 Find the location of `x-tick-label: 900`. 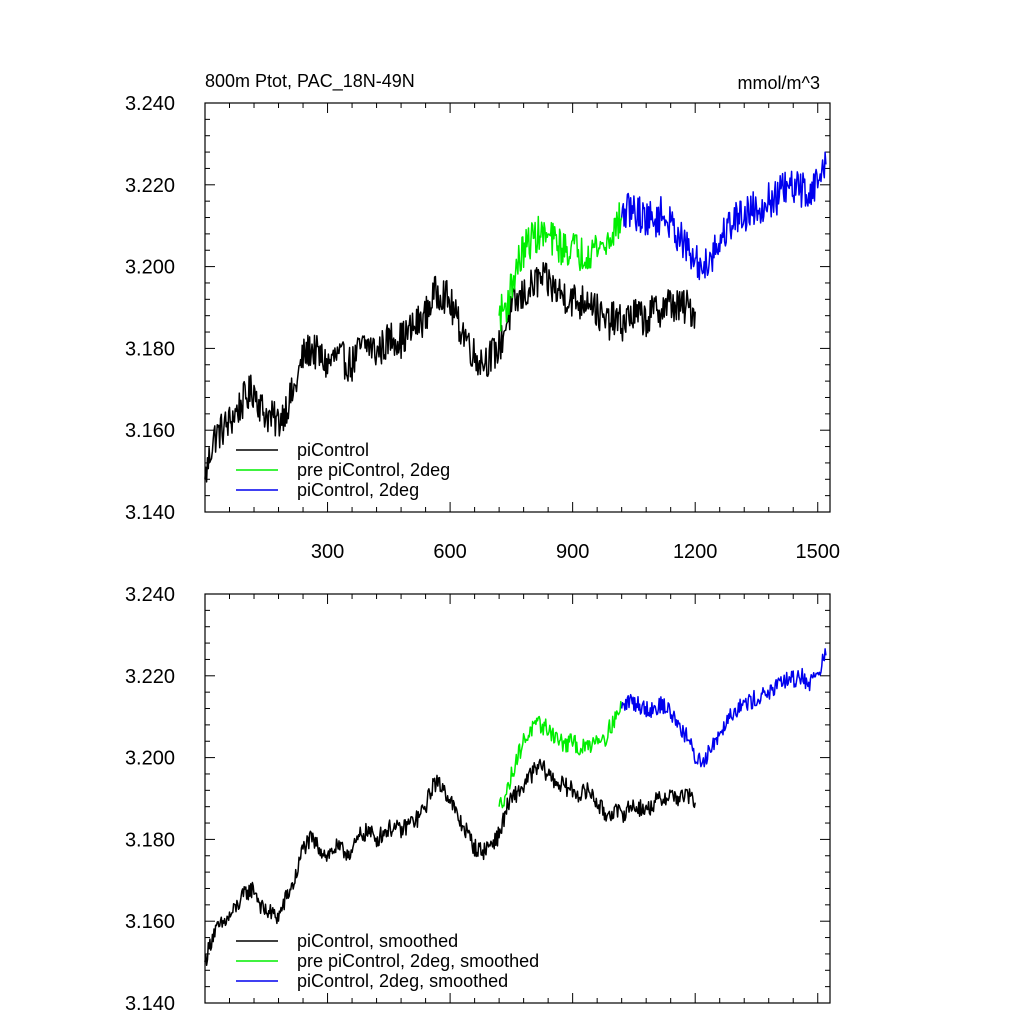

x-tick-label: 900 is located at coordinates (572, 552).